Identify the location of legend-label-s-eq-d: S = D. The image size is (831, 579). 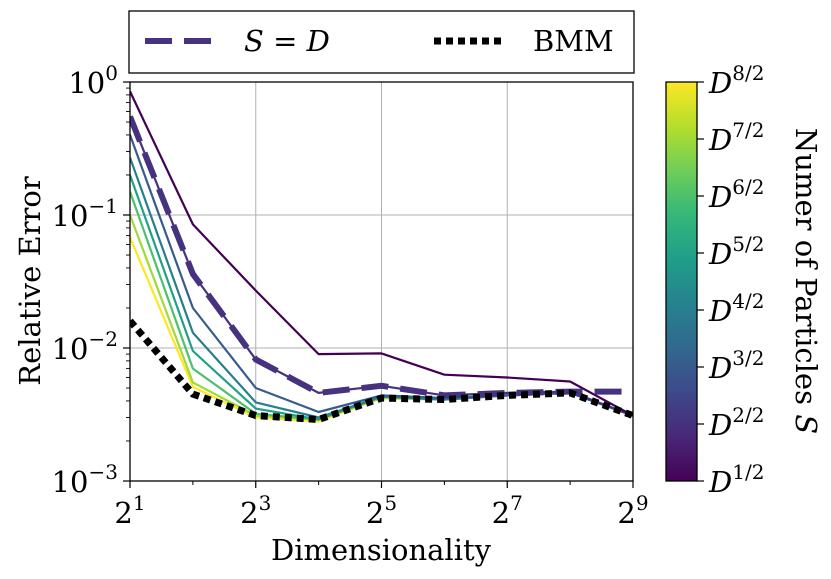
(287, 41).